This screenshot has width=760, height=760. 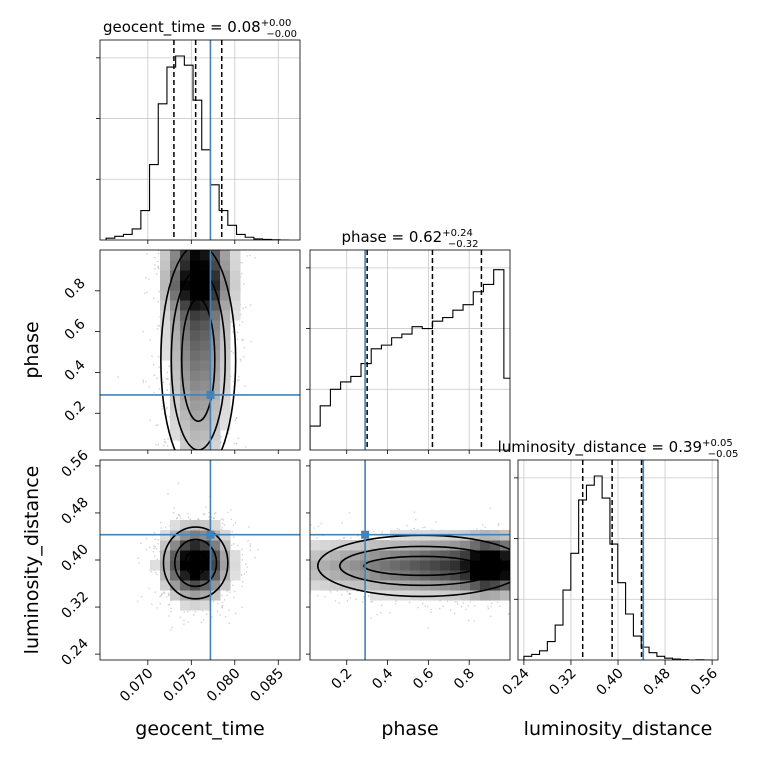 I want to click on x-axis-label: geocent_time, so click(x=199, y=729).